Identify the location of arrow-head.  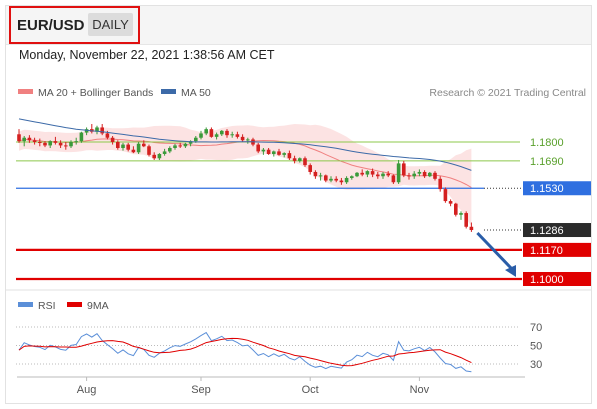
(510, 271).